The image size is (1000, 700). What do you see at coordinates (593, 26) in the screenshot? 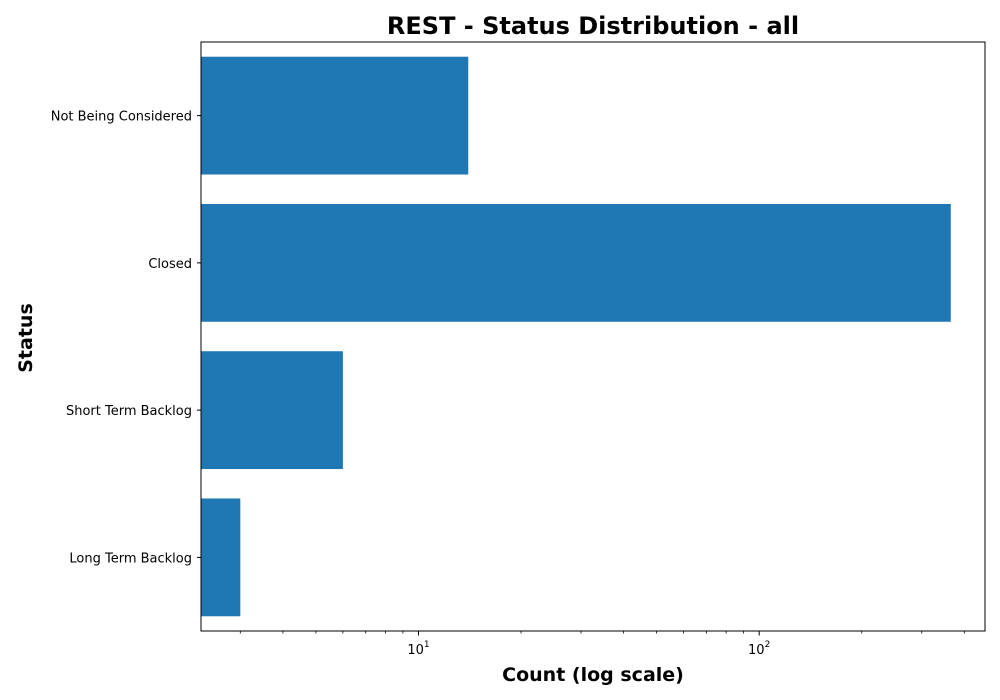
I see `chart-title: REST - Status Distribution - all` at bounding box center [593, 26].